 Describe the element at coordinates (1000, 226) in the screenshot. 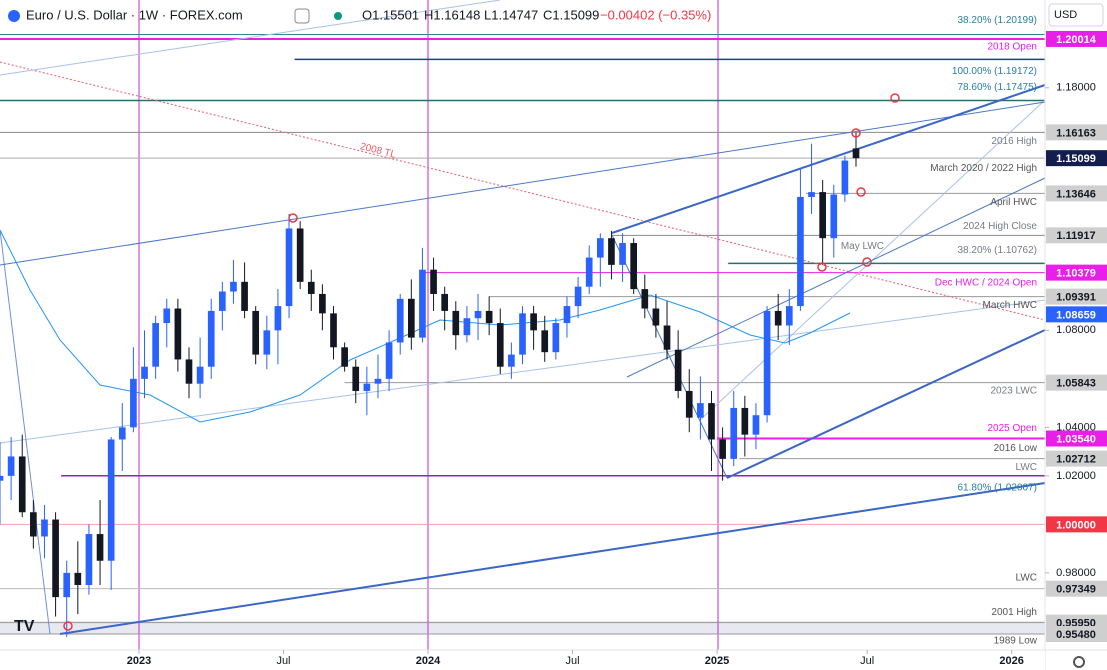

I see `level-label: 2024 High Close` at that location.